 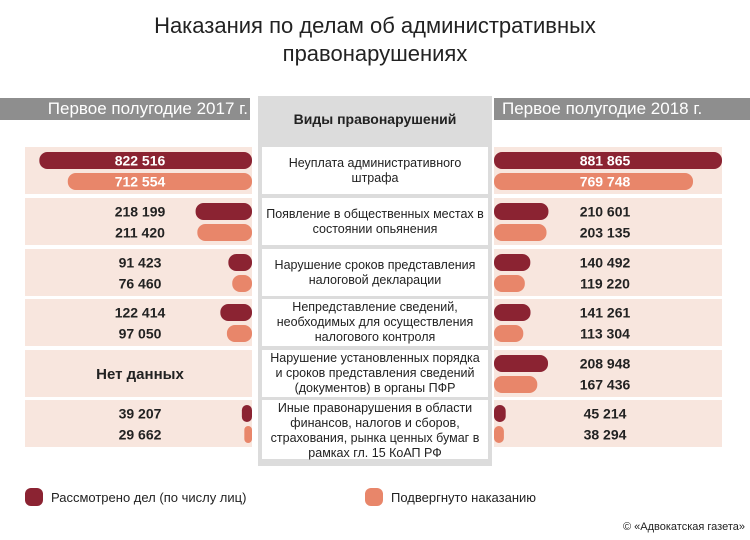 I want to click on value-label: 140 492, so click(x=605, y=263).